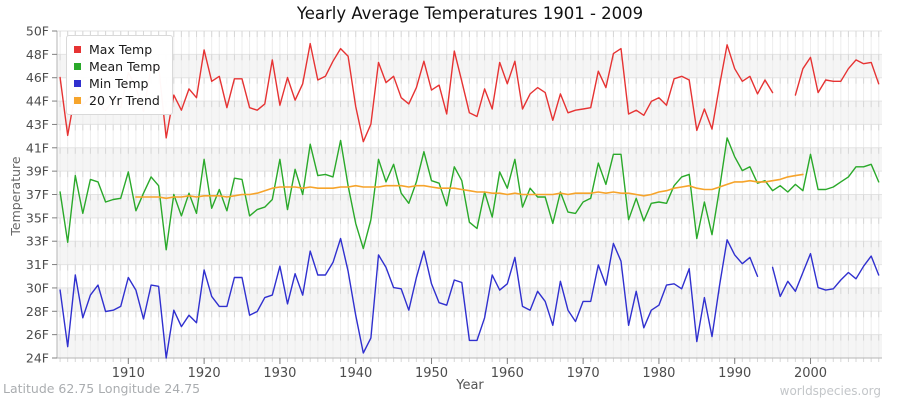  What do you see at coordinates (15, 196) in the screenshot?
I see `y-axis-title: Temperature` at bounding box center [15, 196].